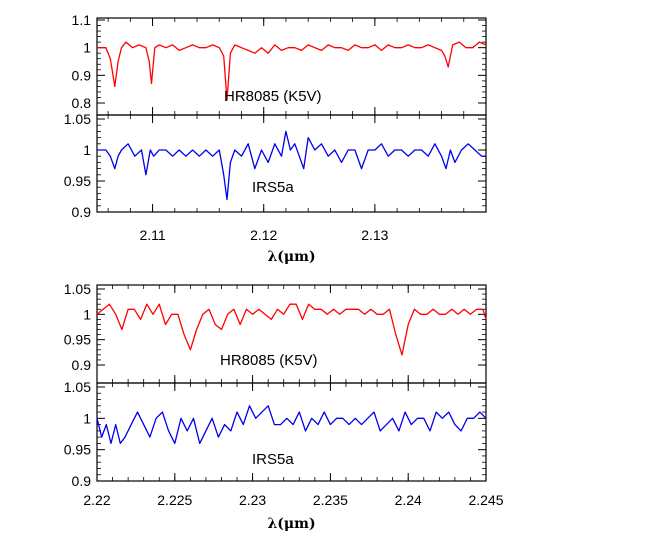  I want to click on x-tick-label: 2.23, so click(252, 500).